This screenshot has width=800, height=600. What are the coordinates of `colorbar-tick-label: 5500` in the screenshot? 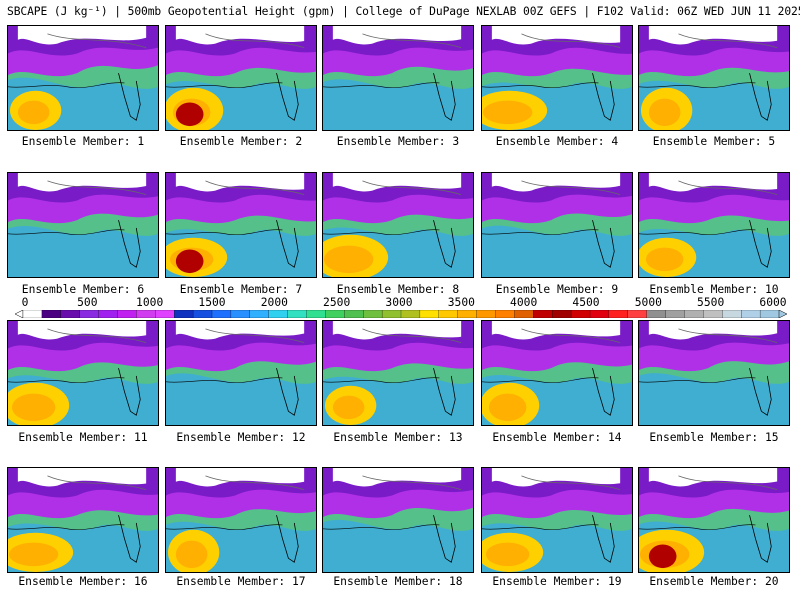 It's located at (711, 302).